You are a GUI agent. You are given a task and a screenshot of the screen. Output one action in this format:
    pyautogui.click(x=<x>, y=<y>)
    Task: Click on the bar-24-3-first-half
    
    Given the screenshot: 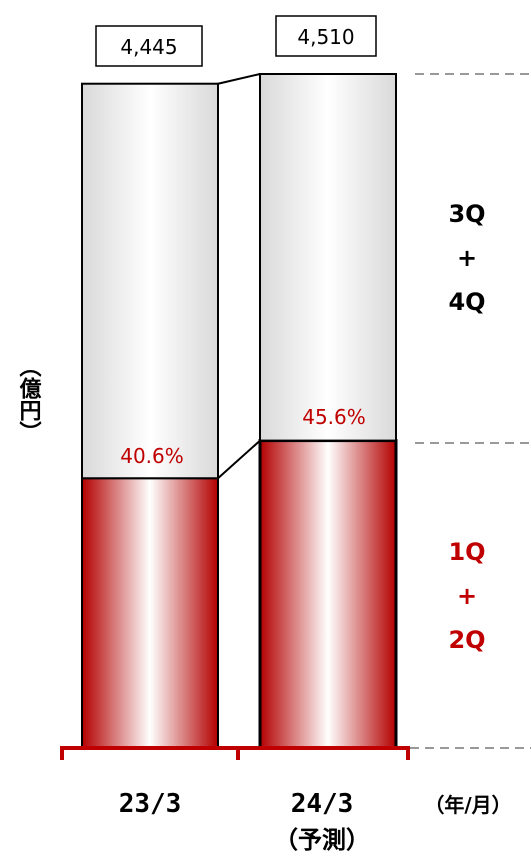 What is the action you would take?
    pyautogui.click(x=328, y=594)
    